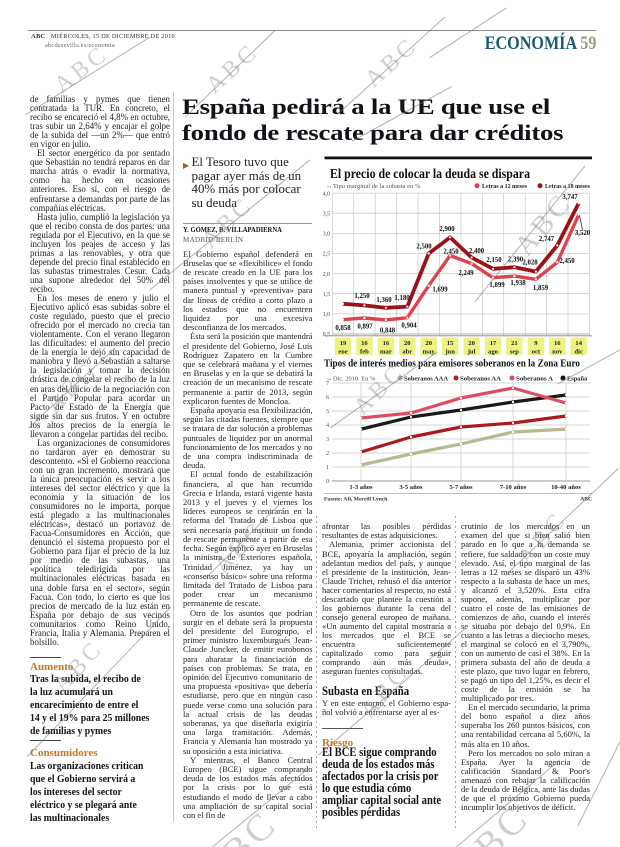 The height and width of the screenshot is (847, 620). I want to click on svg-text: 0,897, so click(365, 327).